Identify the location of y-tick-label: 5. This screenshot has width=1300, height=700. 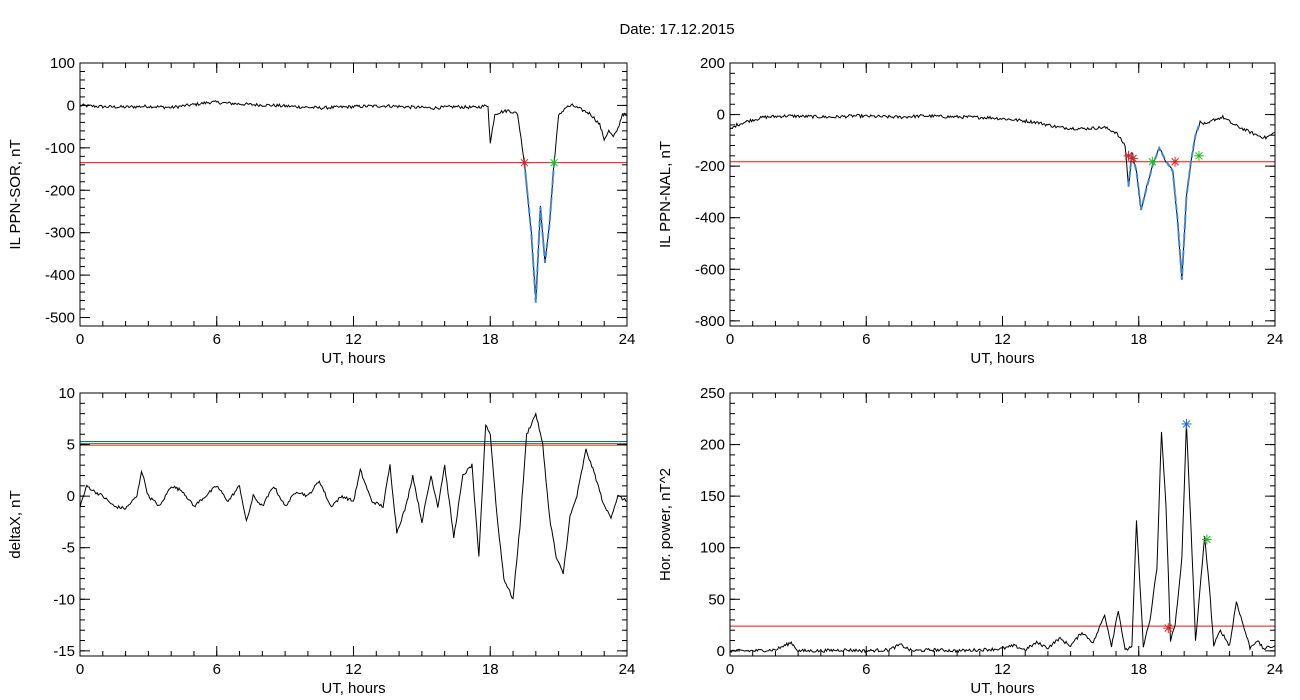
(71, 445).